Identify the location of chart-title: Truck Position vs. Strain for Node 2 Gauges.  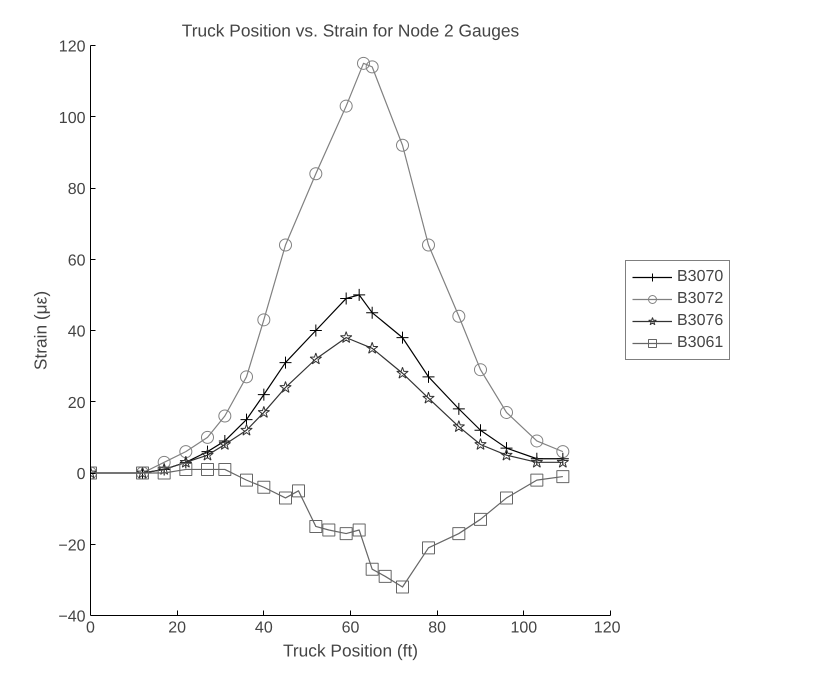
(351, 30).